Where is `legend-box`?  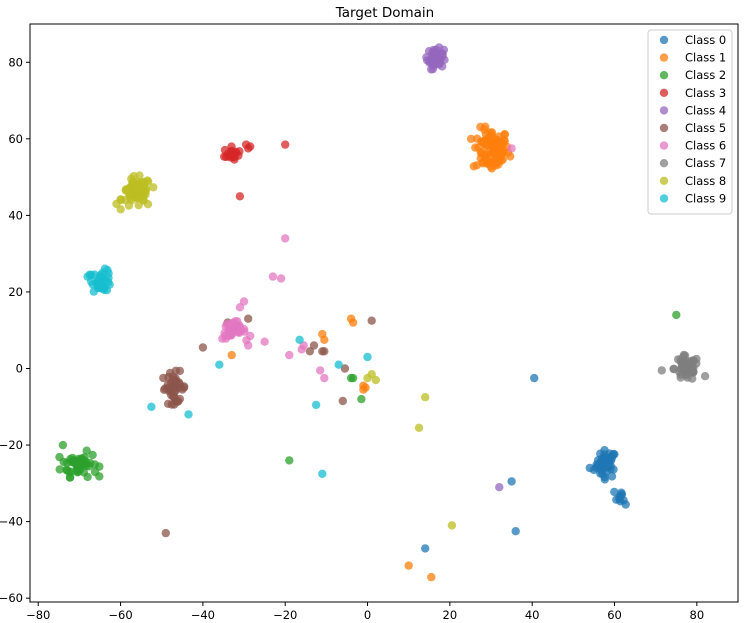
legend-box is located at coordinates (690, 122).